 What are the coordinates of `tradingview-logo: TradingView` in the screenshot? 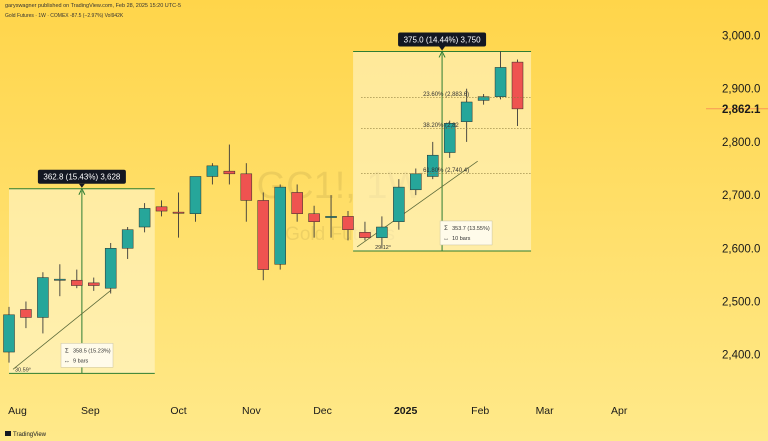 It's located at (26, 434).